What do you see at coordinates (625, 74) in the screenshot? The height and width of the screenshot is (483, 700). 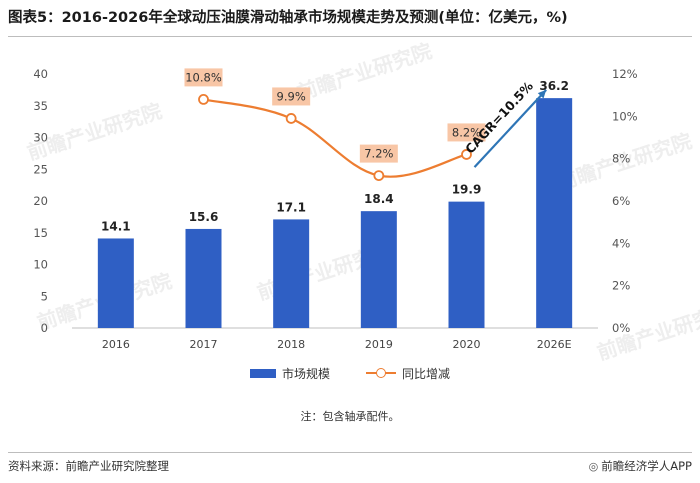 I see `y-right-tick-label: 12%` at bounding box center [625, 74].